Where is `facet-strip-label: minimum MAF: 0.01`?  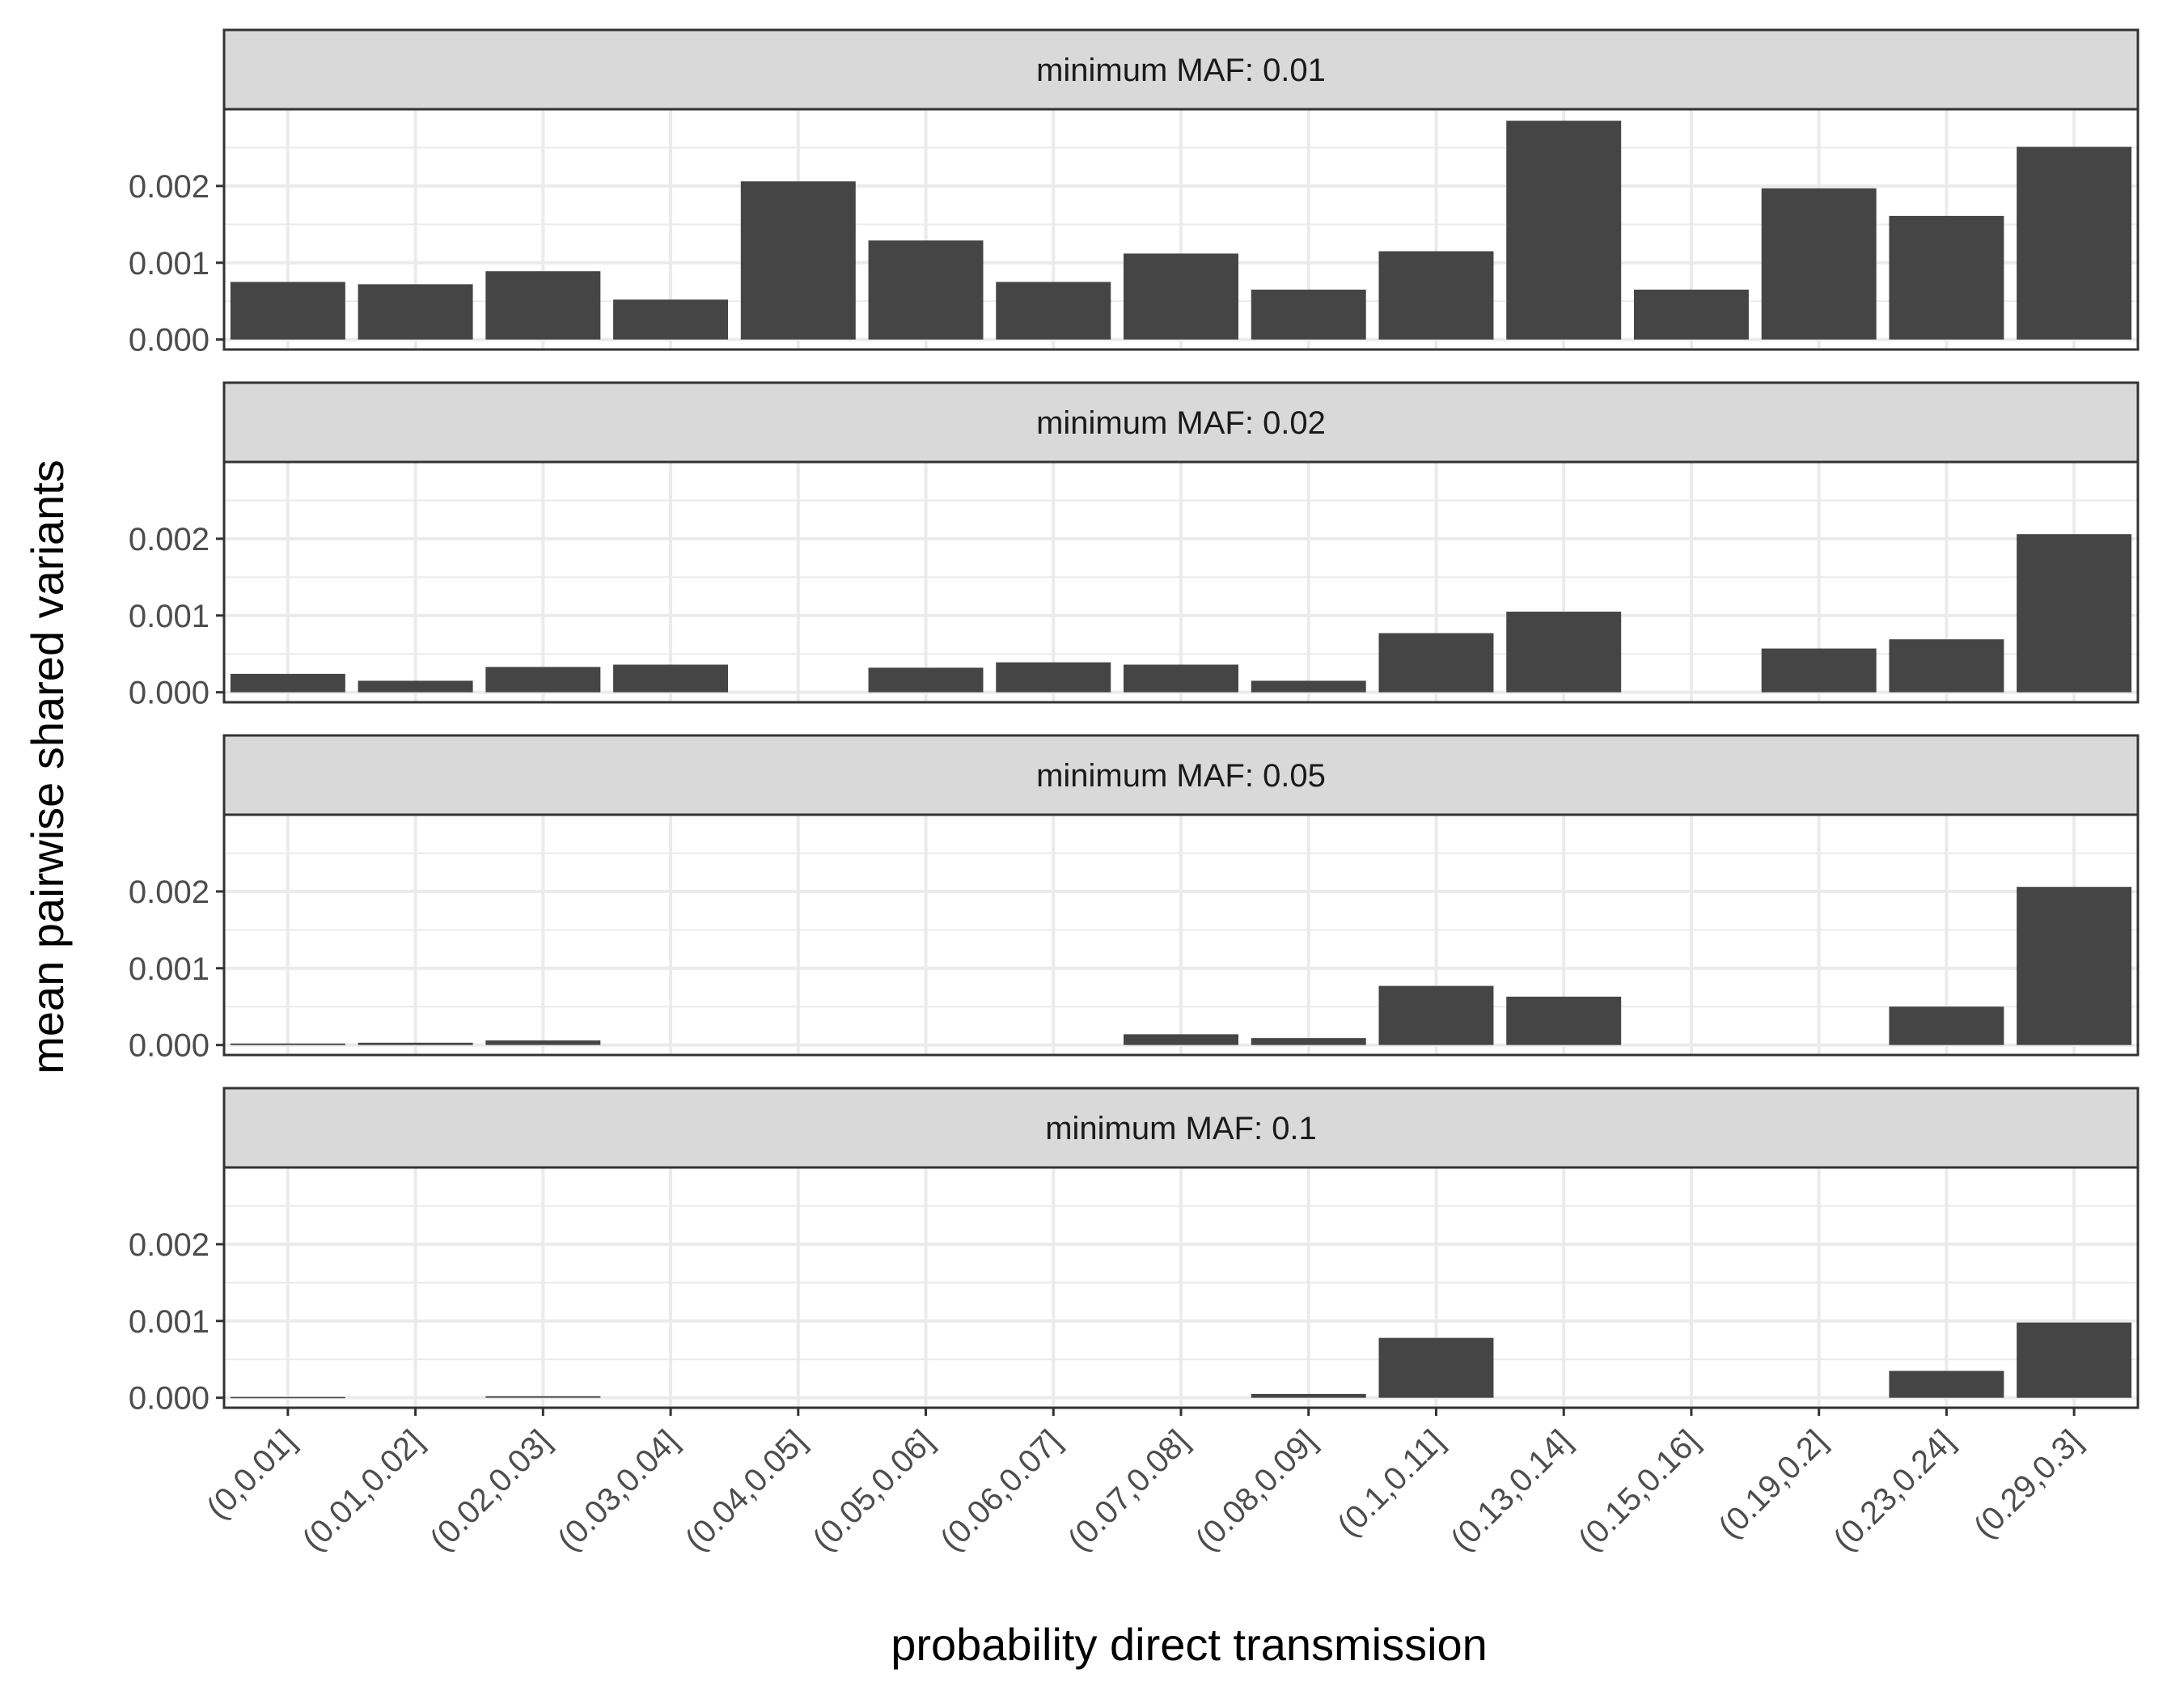
facet-strip-label: minimum MAF: 0.01 is located at coordinates (1181, 70).